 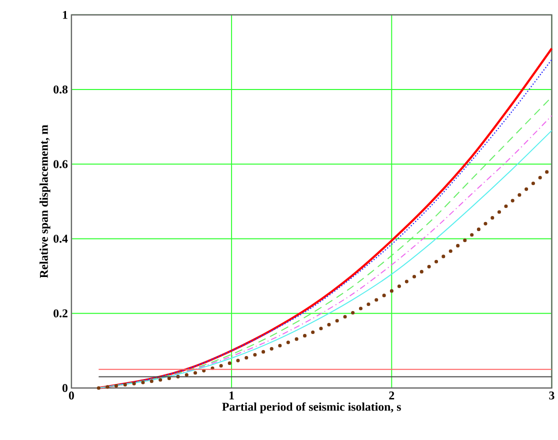 What do you see at coordinates (391, 396) in the screenshot?
I see `x-tick-label: 2` at bounding box center [391, 396].